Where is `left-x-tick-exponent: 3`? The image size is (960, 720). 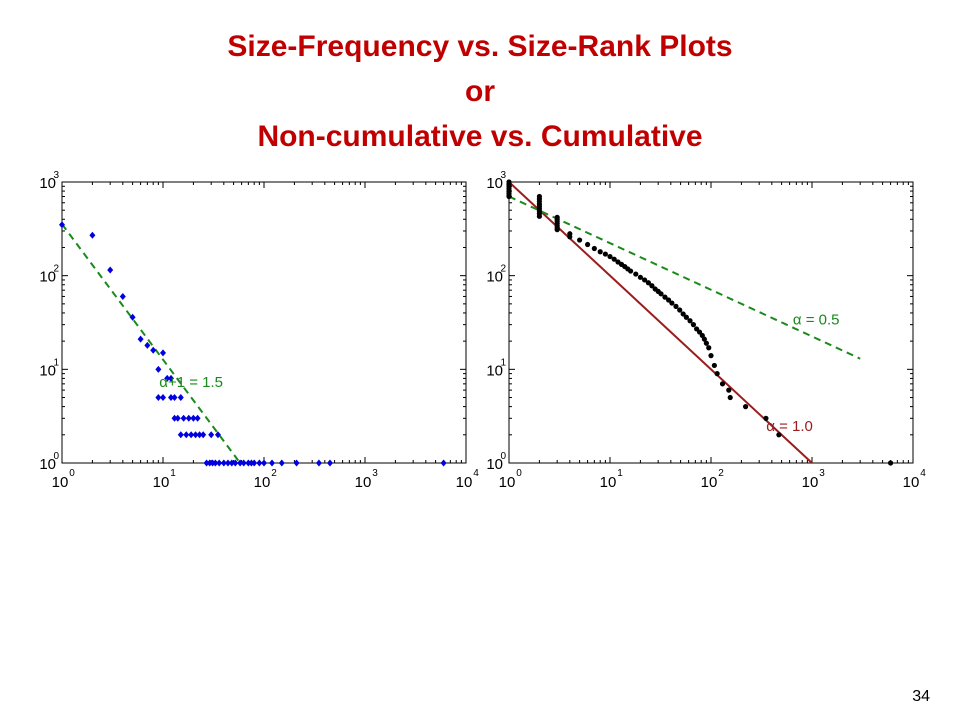
left-x-tick-exponent: 3 is located at coordinates (375, 473).